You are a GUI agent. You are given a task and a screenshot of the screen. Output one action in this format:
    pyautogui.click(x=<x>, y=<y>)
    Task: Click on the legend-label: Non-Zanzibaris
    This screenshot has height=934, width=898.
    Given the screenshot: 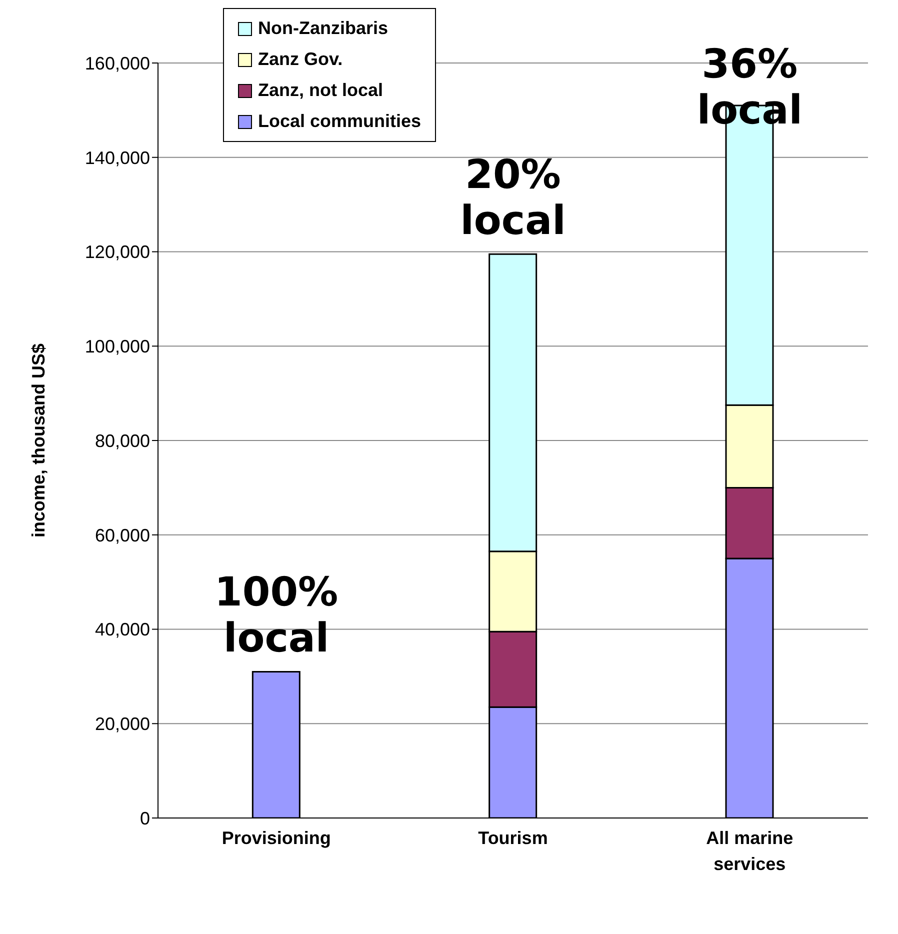 What is the action you would take?
    pyautogui.click(x=323, y=28)
    